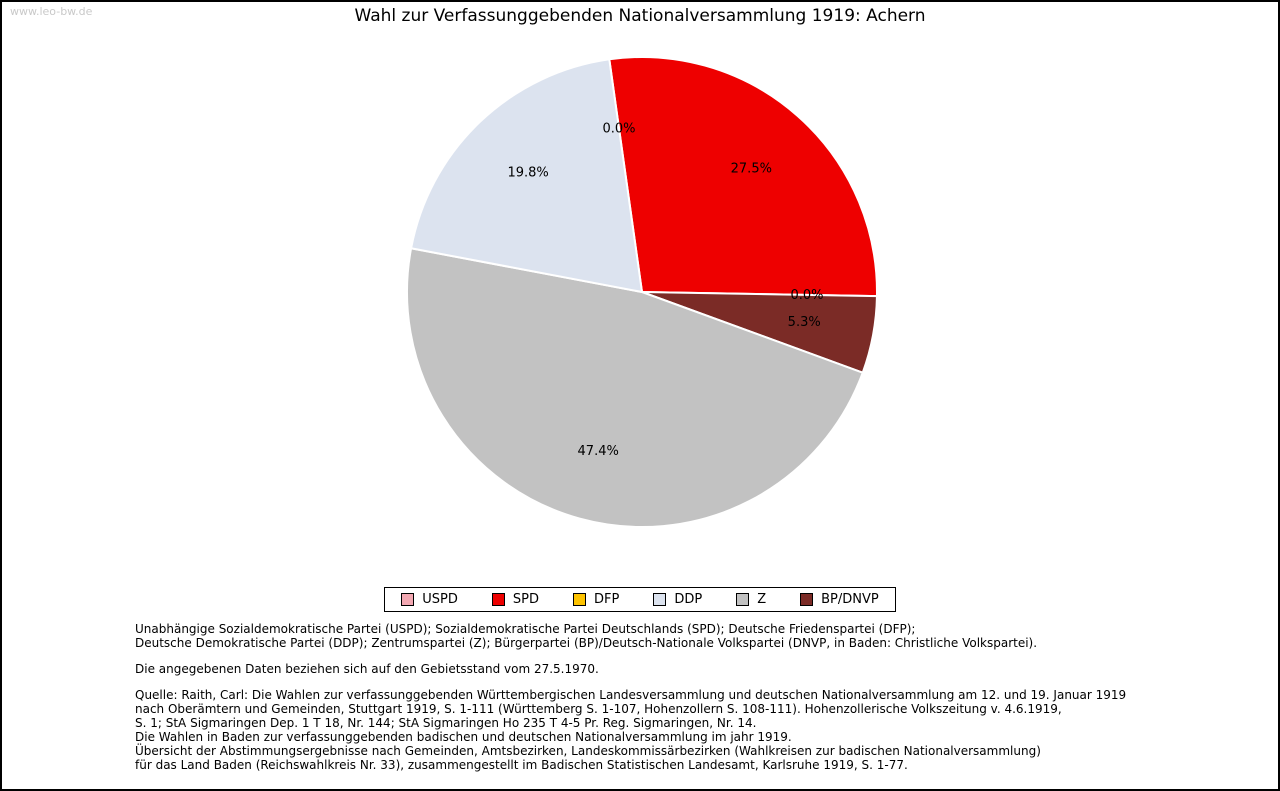 This screenshot has height=791, width=1280. I want to click on watermark: www.leo-bw.de, so click(51, 11).